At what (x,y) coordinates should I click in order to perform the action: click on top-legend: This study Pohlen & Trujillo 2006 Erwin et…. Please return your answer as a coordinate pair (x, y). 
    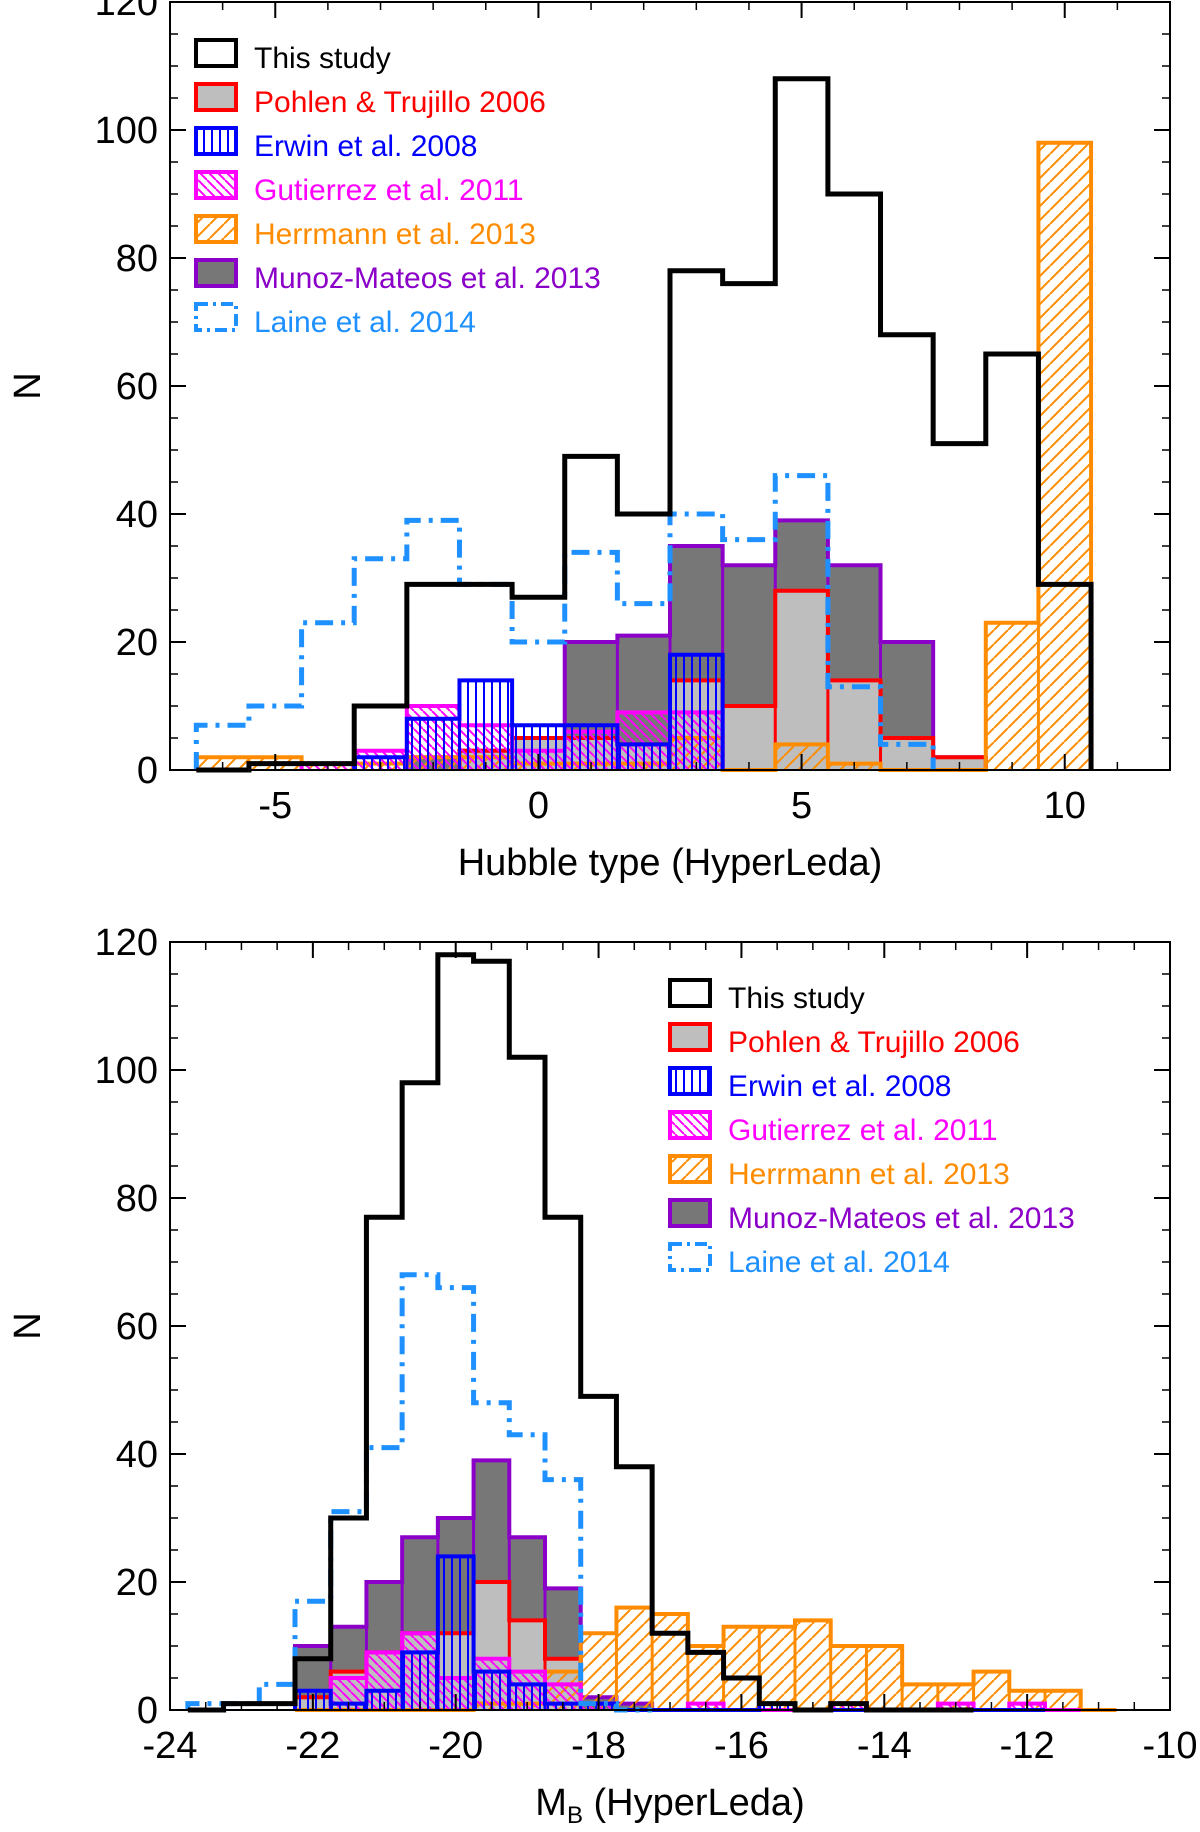
    Looking at the image, I should click on (397, 188).